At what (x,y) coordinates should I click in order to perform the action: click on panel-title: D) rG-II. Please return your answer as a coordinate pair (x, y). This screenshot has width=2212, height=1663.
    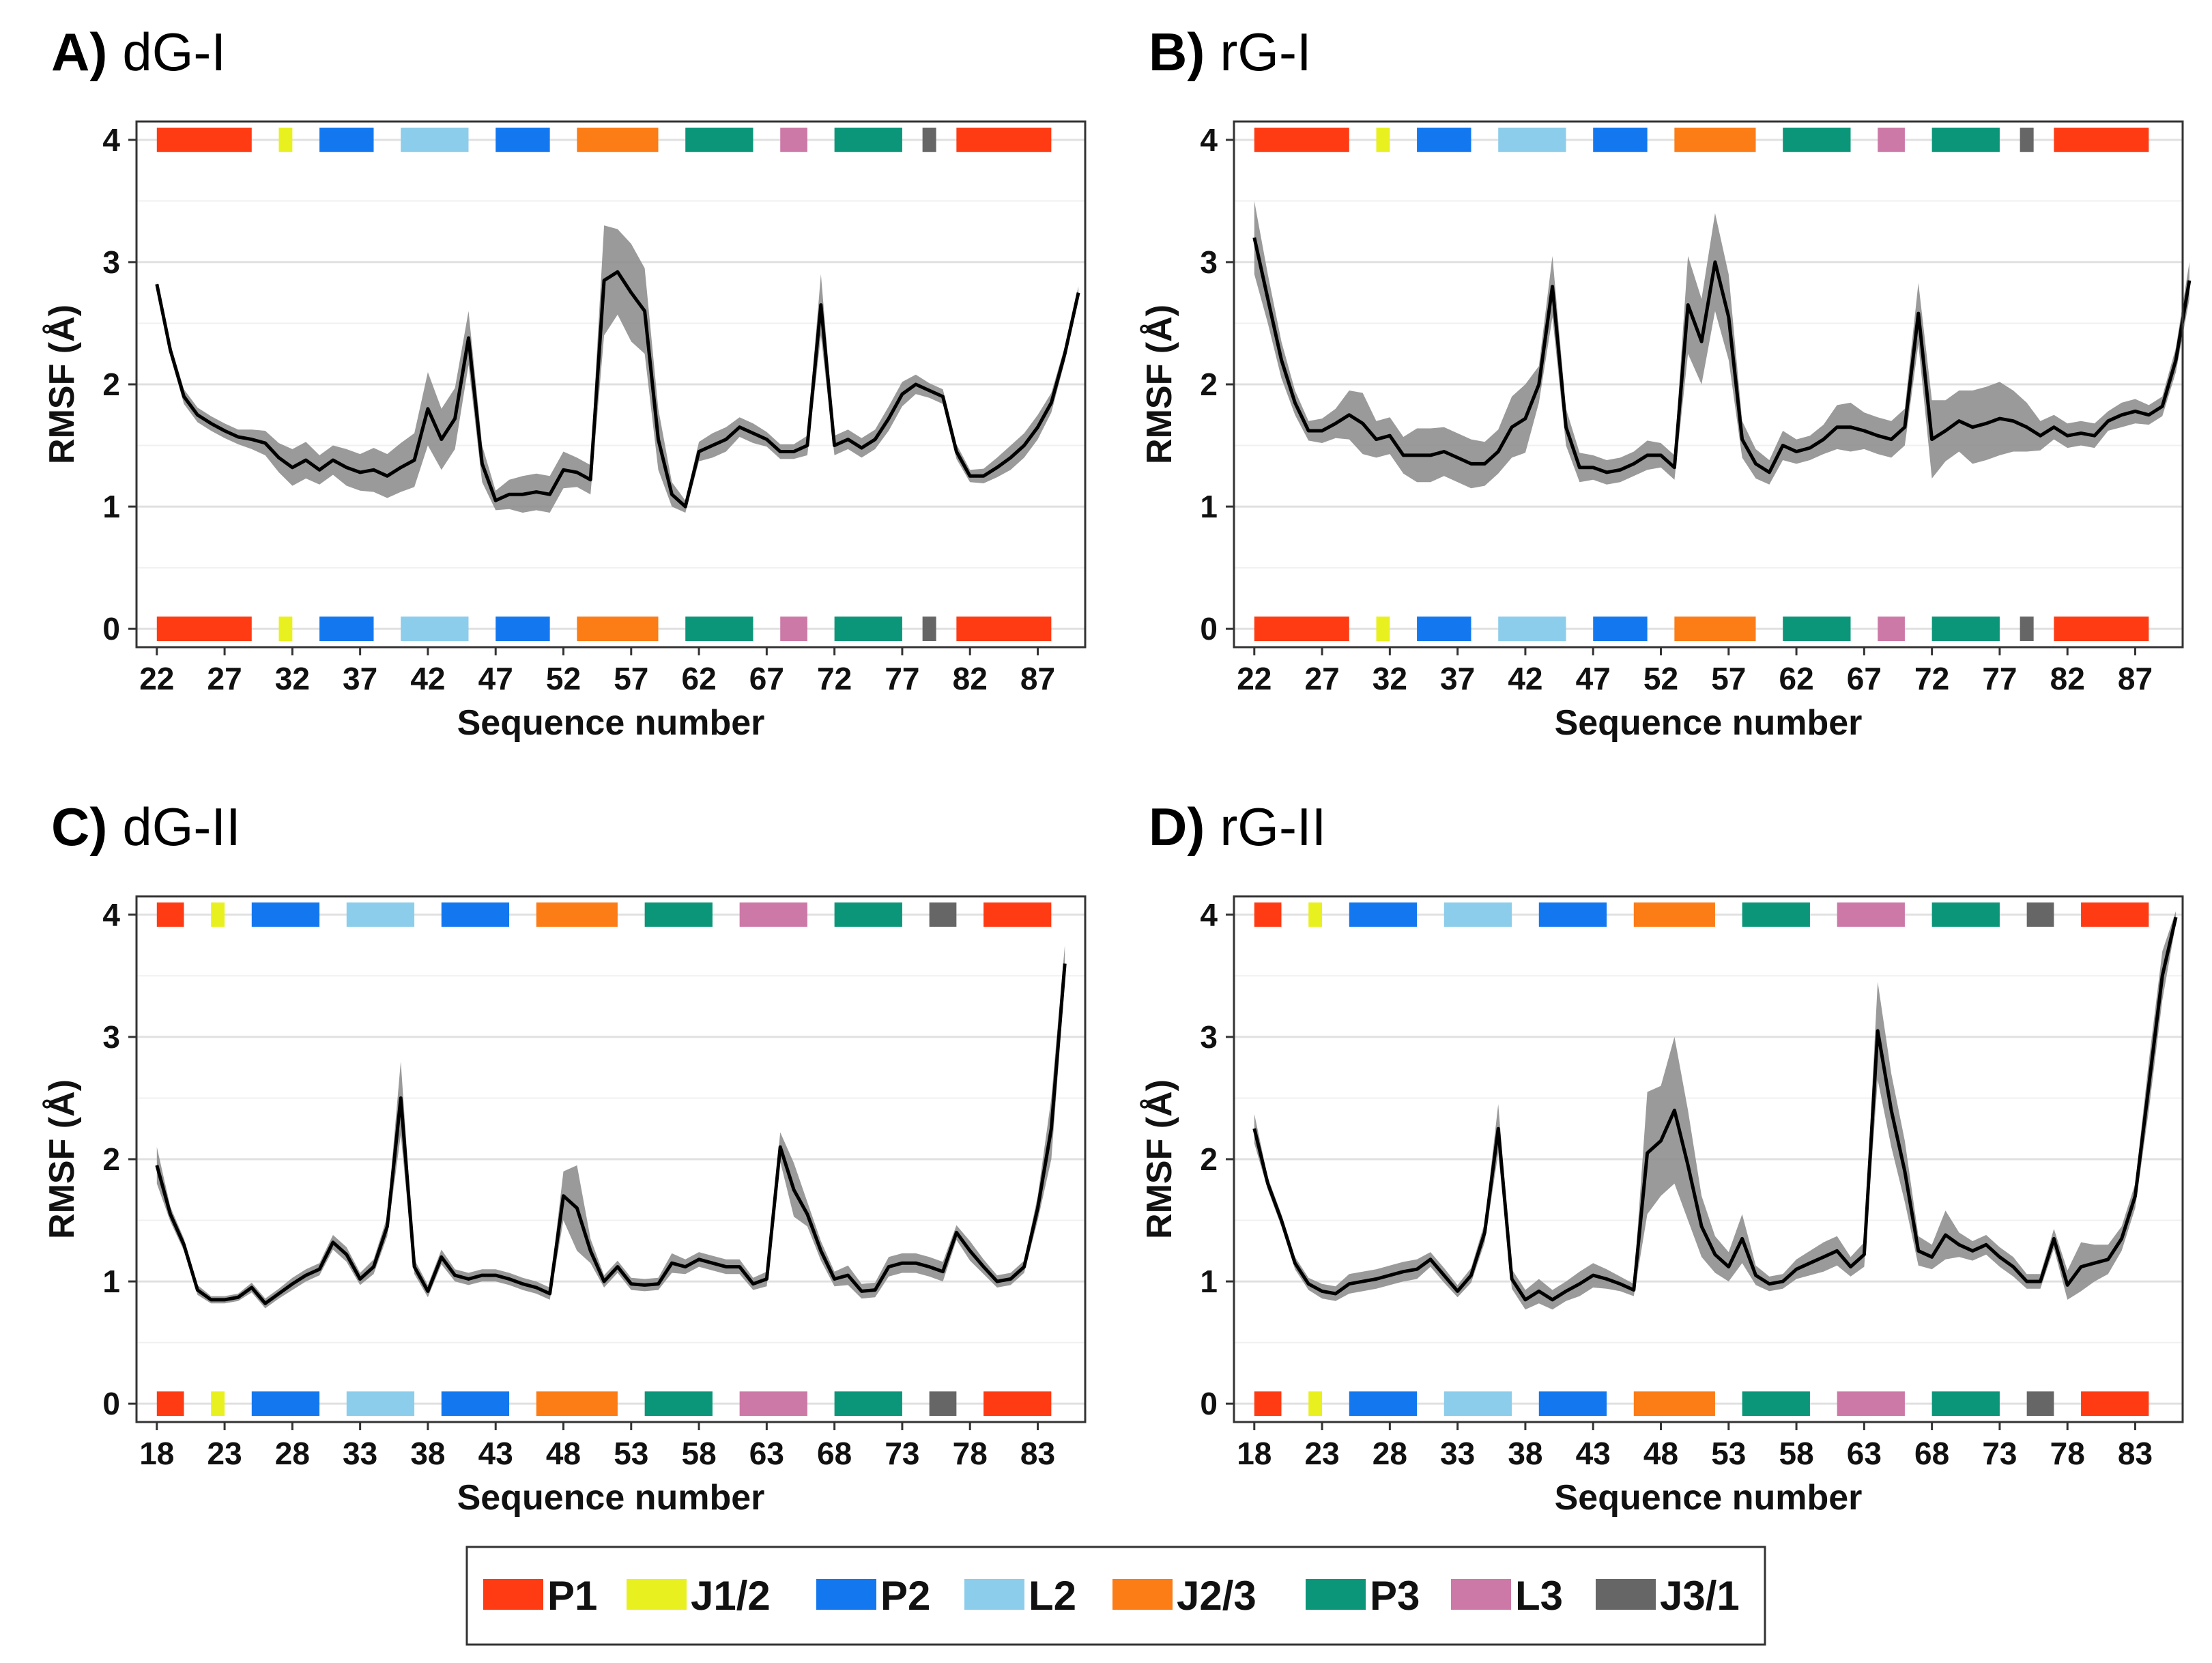
    Looking at the image, I should click on (1238, 827).